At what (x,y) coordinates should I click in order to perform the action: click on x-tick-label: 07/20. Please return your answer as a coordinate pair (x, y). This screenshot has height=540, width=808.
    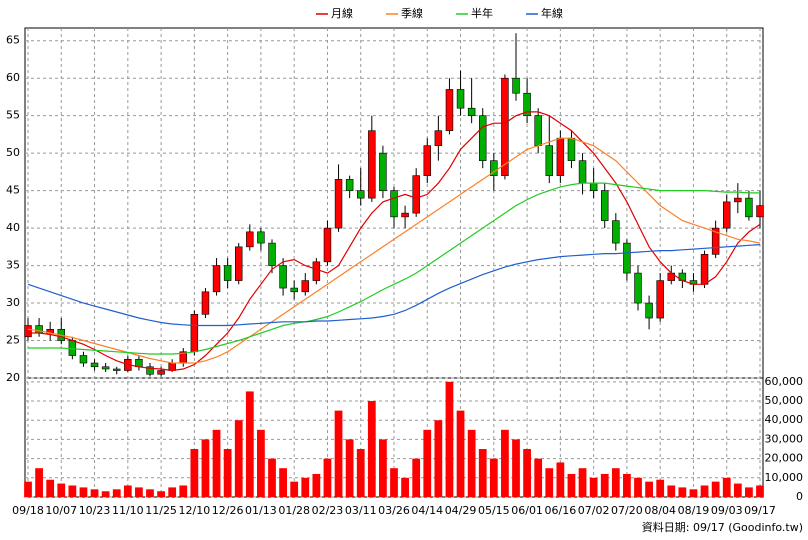
    Looking at the image, I should click on (627, 510).